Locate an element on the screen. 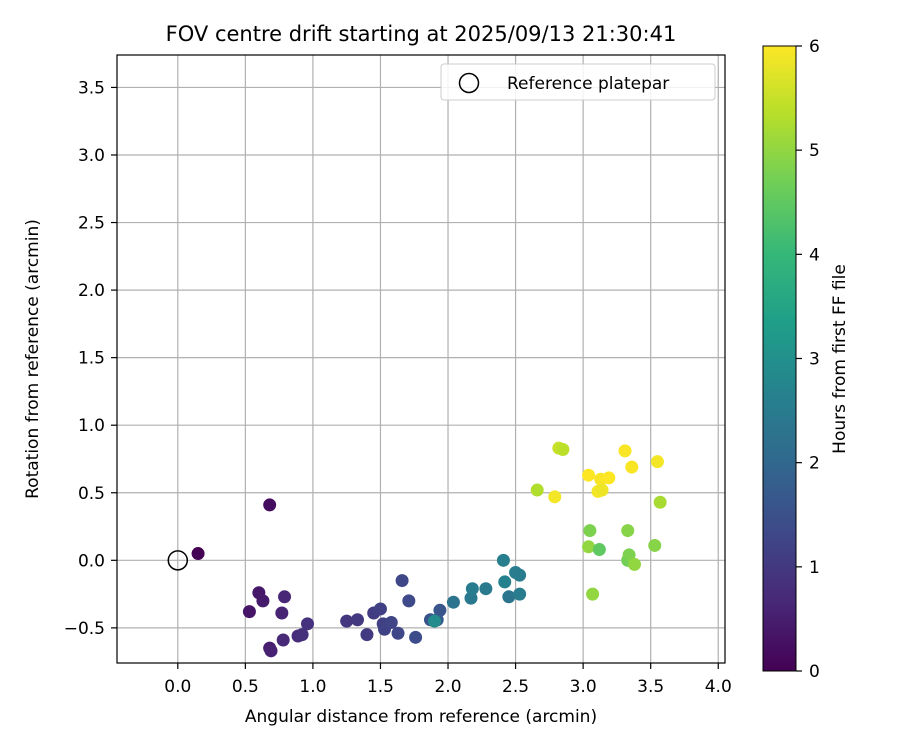  y-tick-label: 1.0 is located at coordinates (91, 426).